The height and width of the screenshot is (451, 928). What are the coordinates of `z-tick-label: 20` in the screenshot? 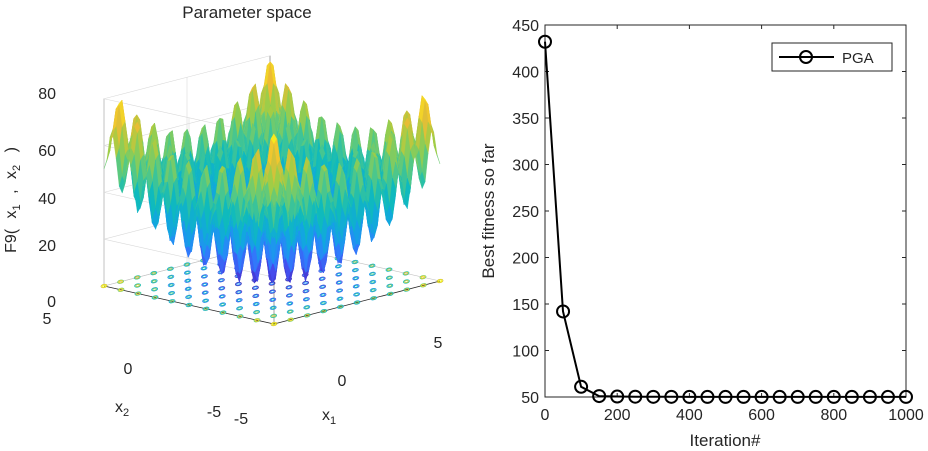 It's located at (47, 246).